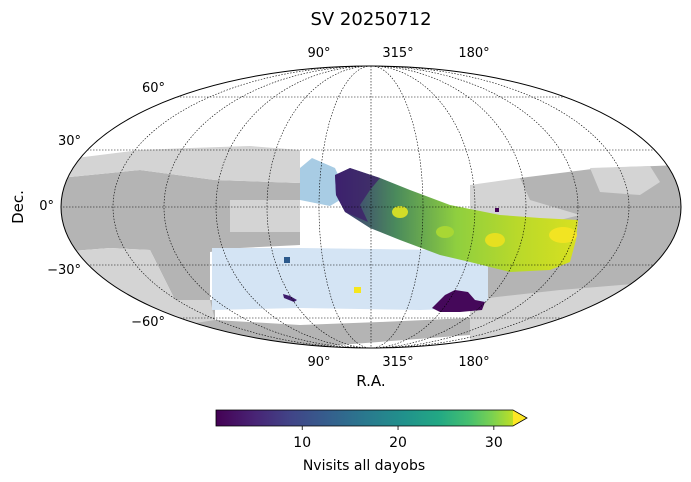 Image resolution: width=691 pixels, height=482 pixels. What do you see at coordinates (398, 443) in the screenshot?
I see `colorbar-tick-label: 20` at bounding box center [398, 443].